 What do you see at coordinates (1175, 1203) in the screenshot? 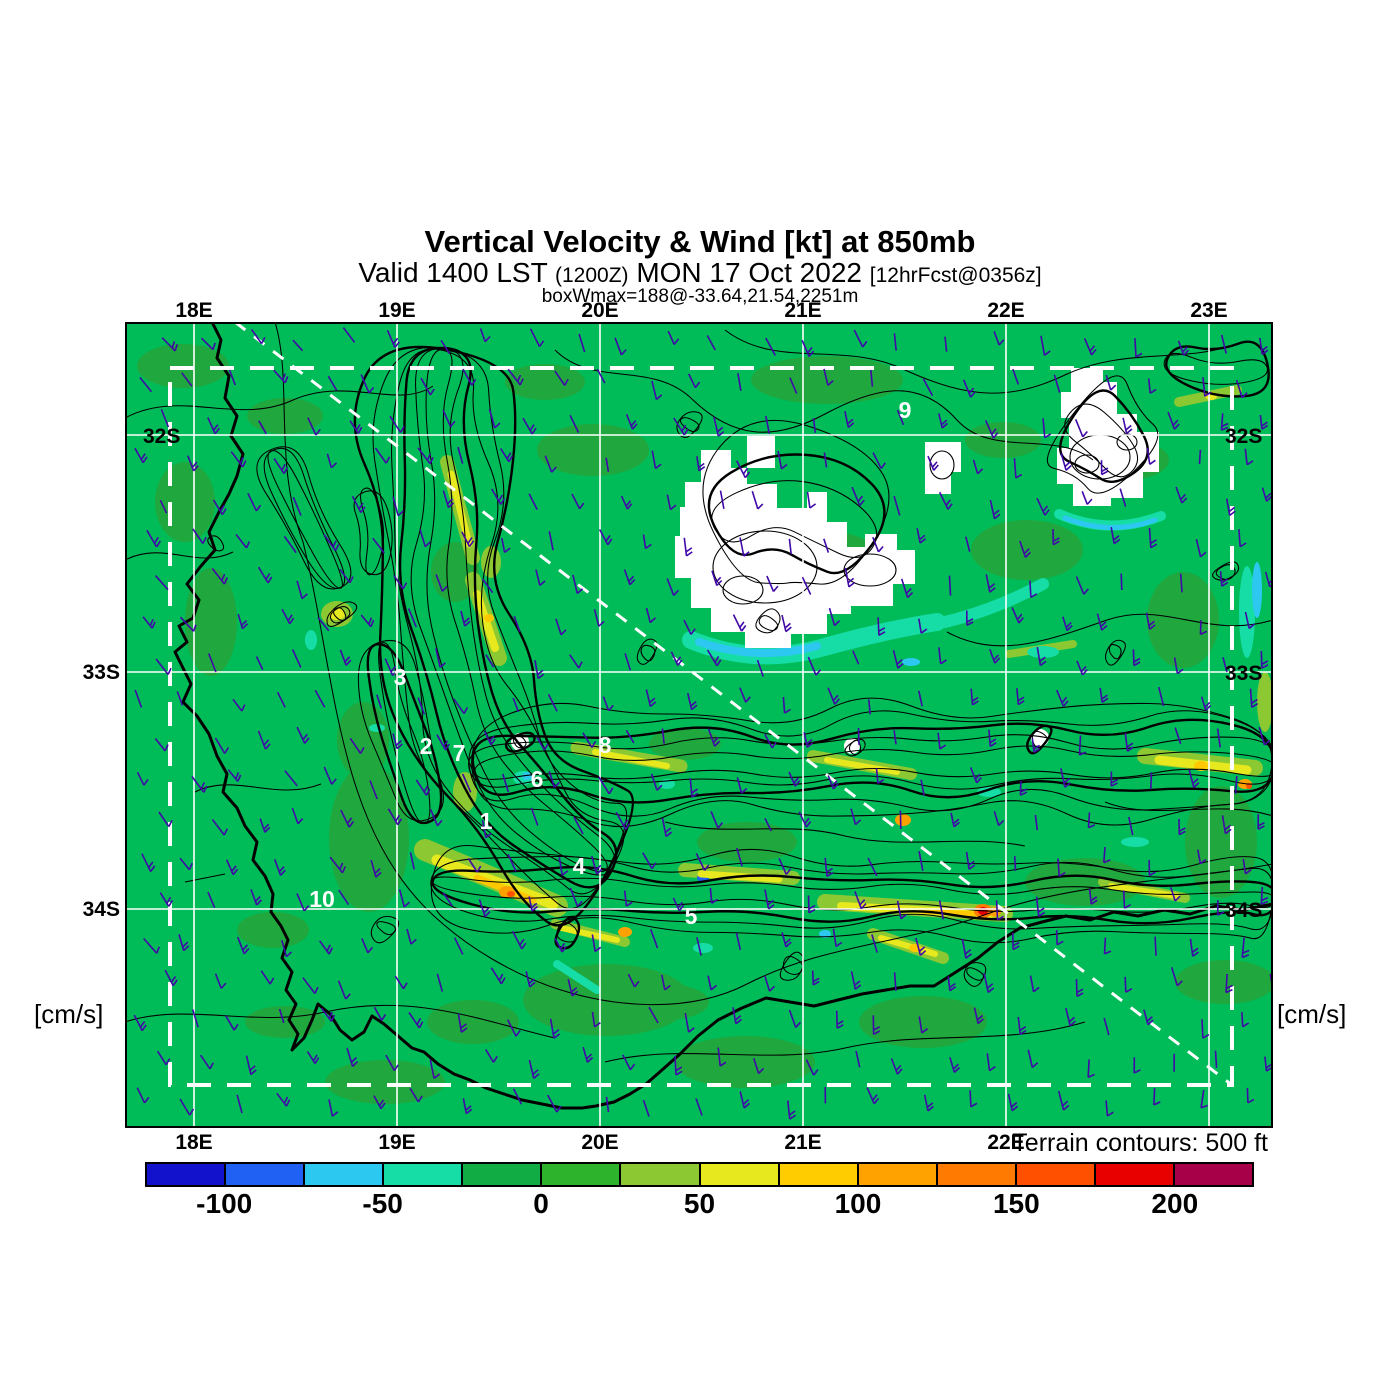
I see `colorbar-tick-200: 200` at bounding box center [1175, 1203].